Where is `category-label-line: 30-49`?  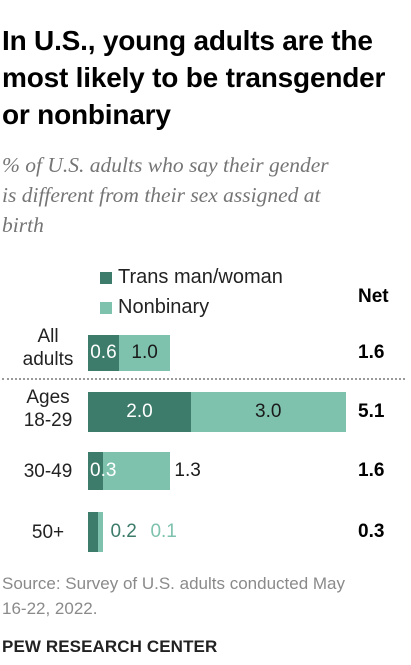
category-label-line: 30-49 is located at coordinates (48, 471).